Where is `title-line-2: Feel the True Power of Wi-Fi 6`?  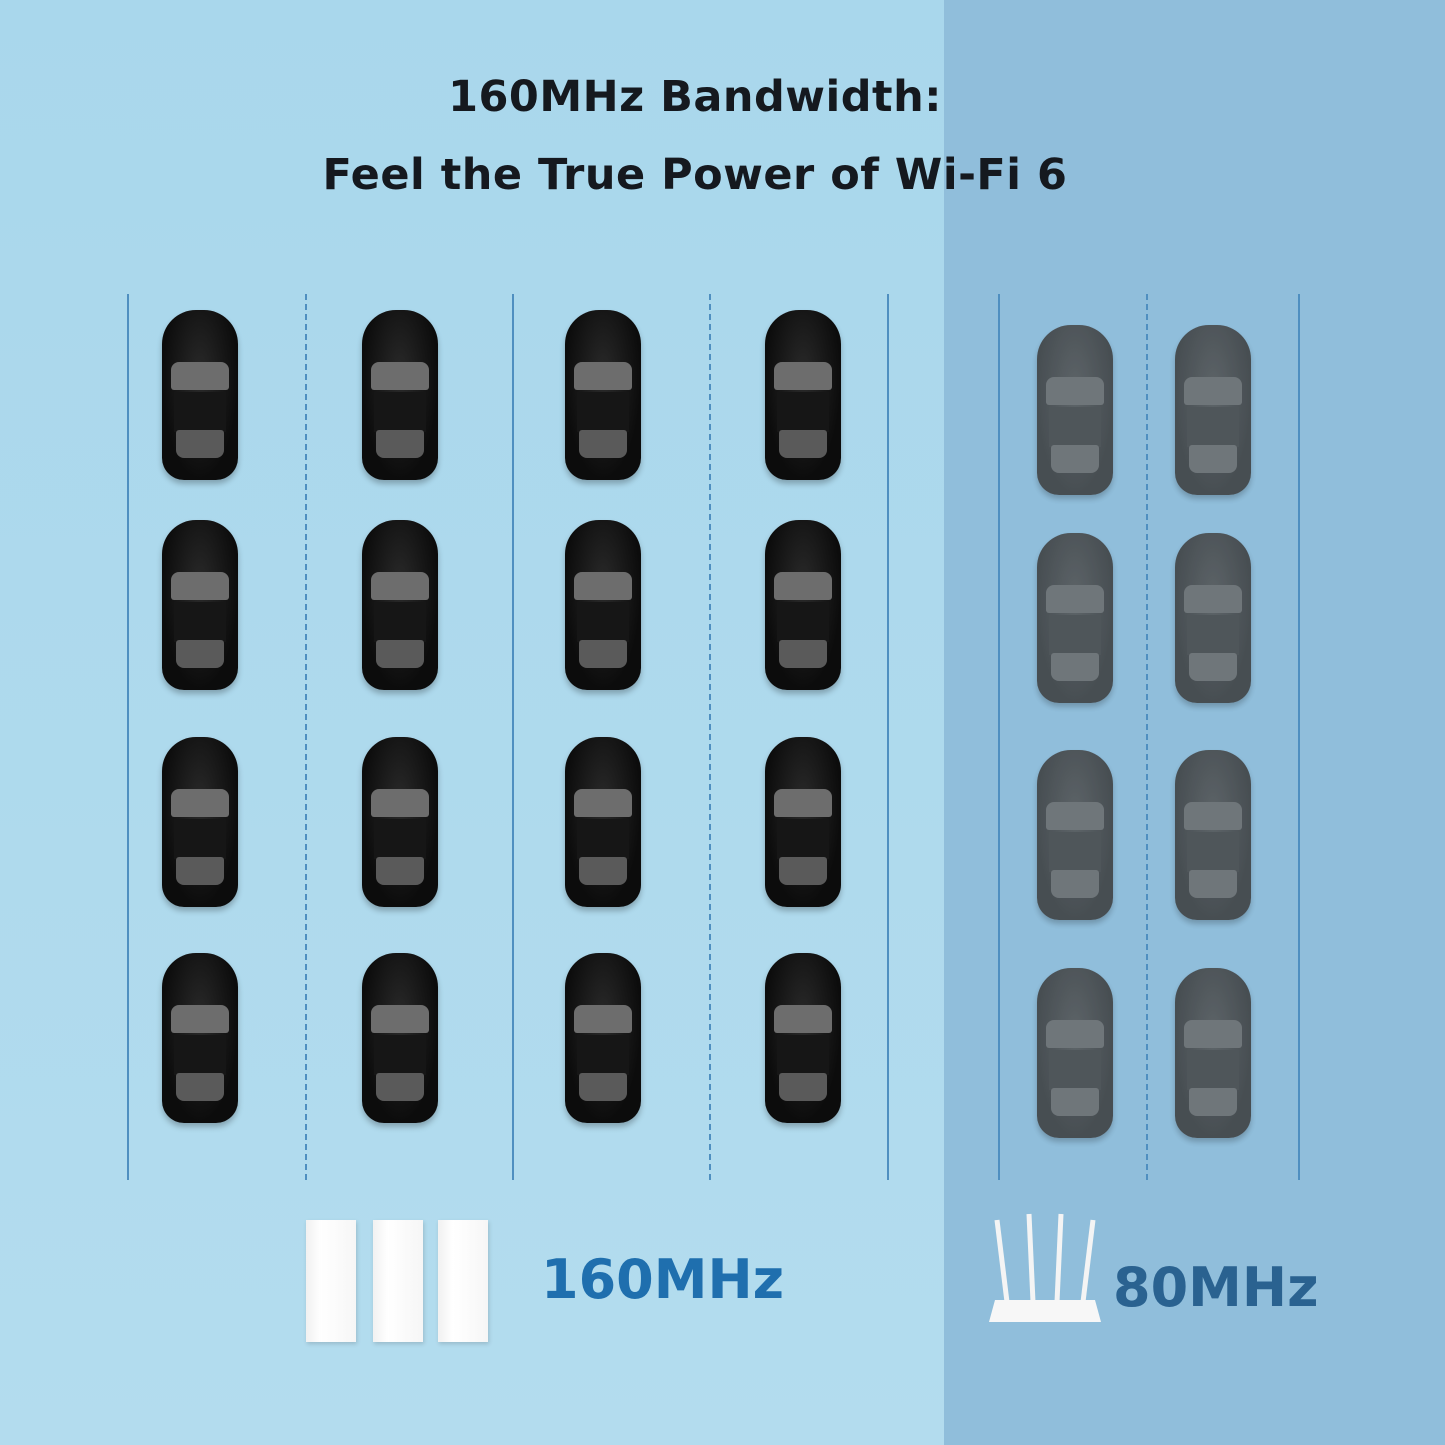 title-line-2: Feel the True Power of Wi-Fi 6 is located at coordinates (695, 175).